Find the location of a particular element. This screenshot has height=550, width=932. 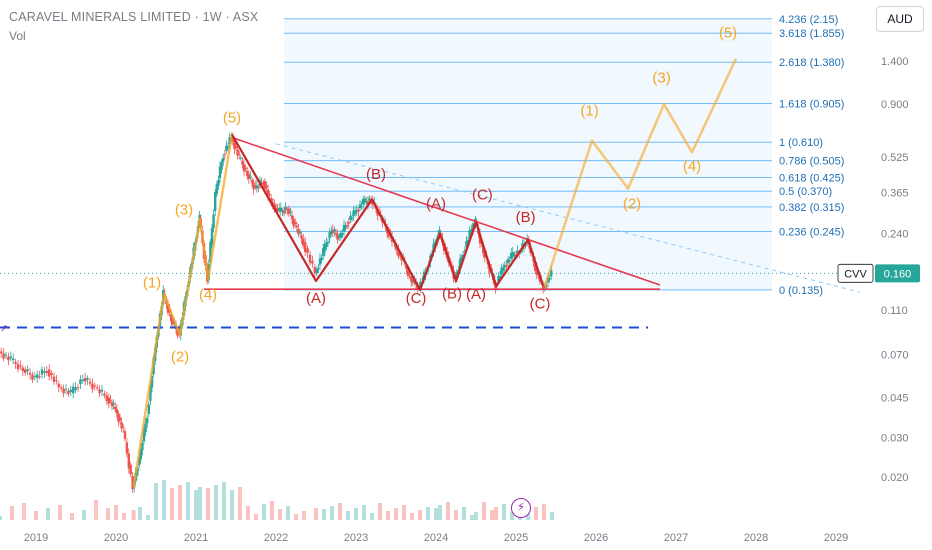

time-tick-label: 2026 is located at coordinates (596, 538).